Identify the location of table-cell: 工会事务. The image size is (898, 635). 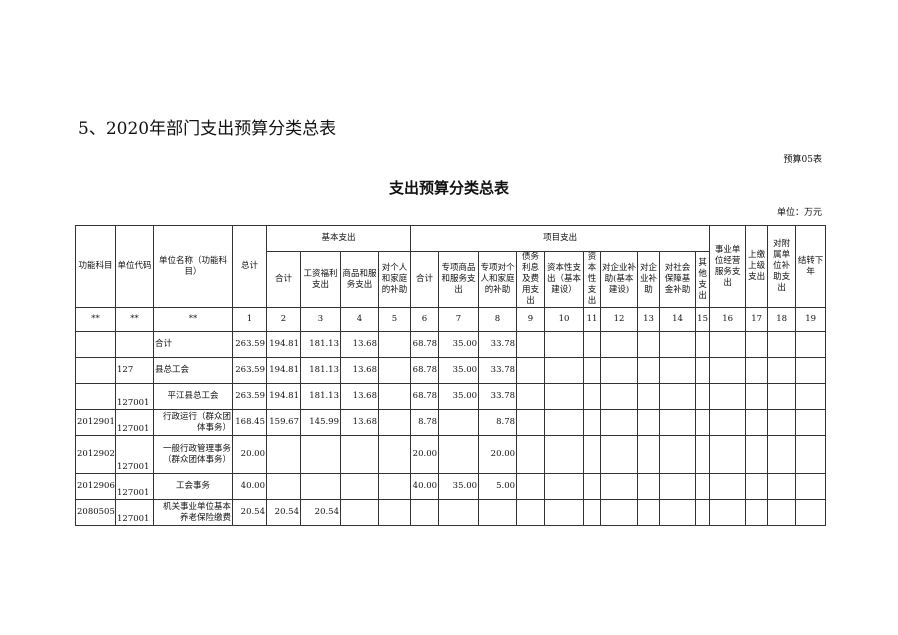
(193, 486).